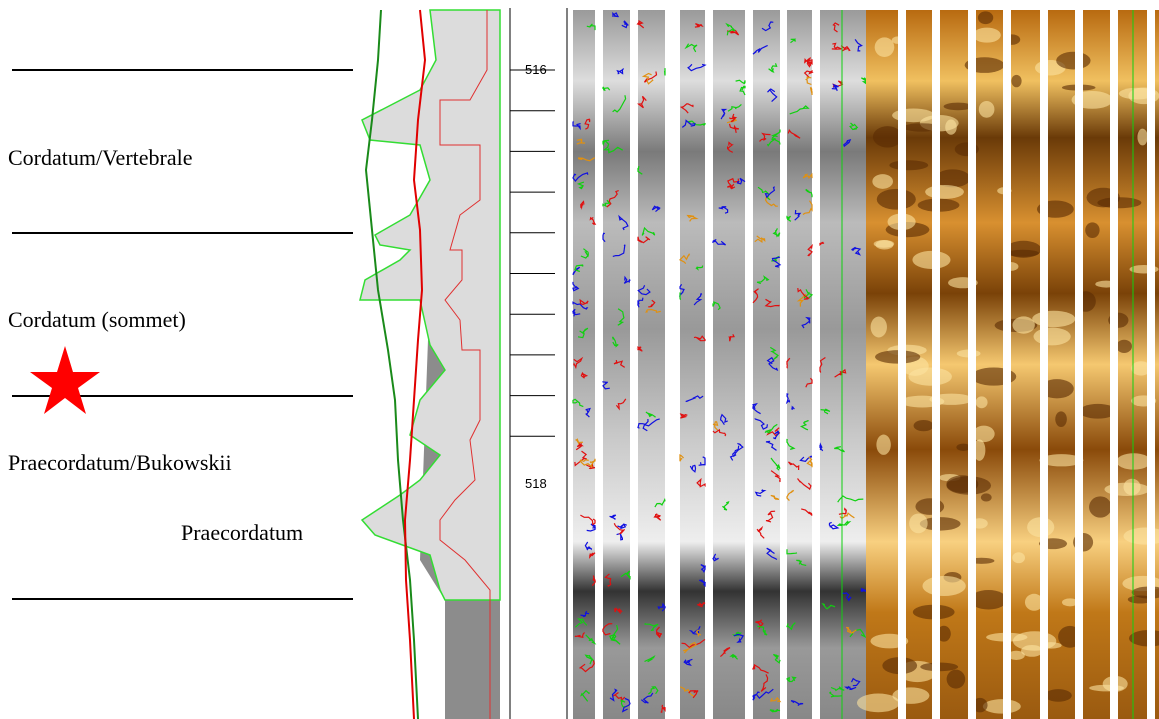 The width and height of the screenshot is (1159, 719). What do you see at coordinates (536, 483) in the screenshot?
I see `depth-label: 518` at bounding box center [536, 483].